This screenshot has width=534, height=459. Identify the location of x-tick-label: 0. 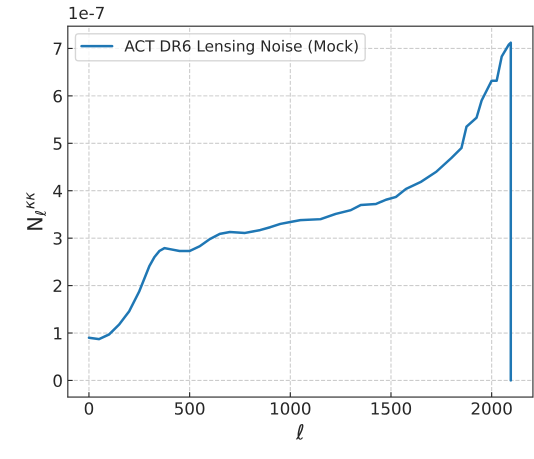
(89, 408).